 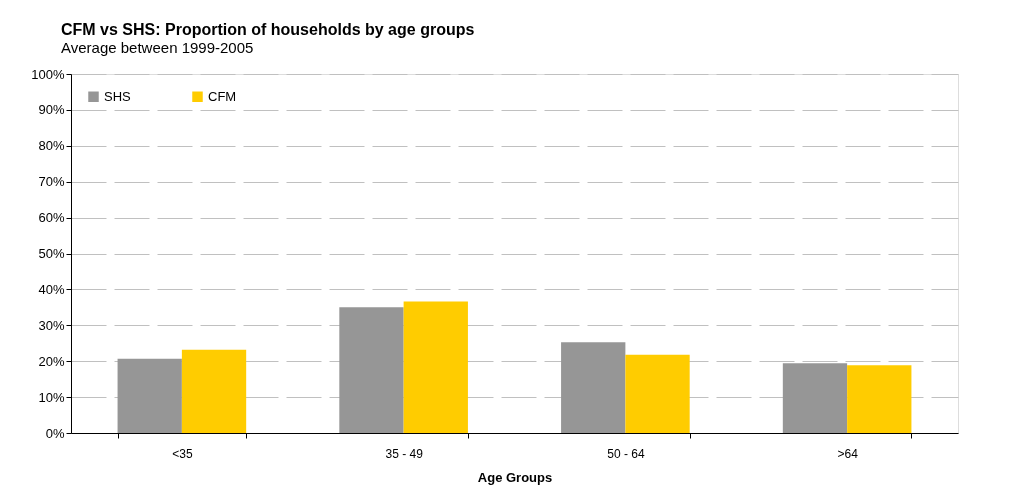 I want to click on legend-label: CFM, so click(x=222, y=96).